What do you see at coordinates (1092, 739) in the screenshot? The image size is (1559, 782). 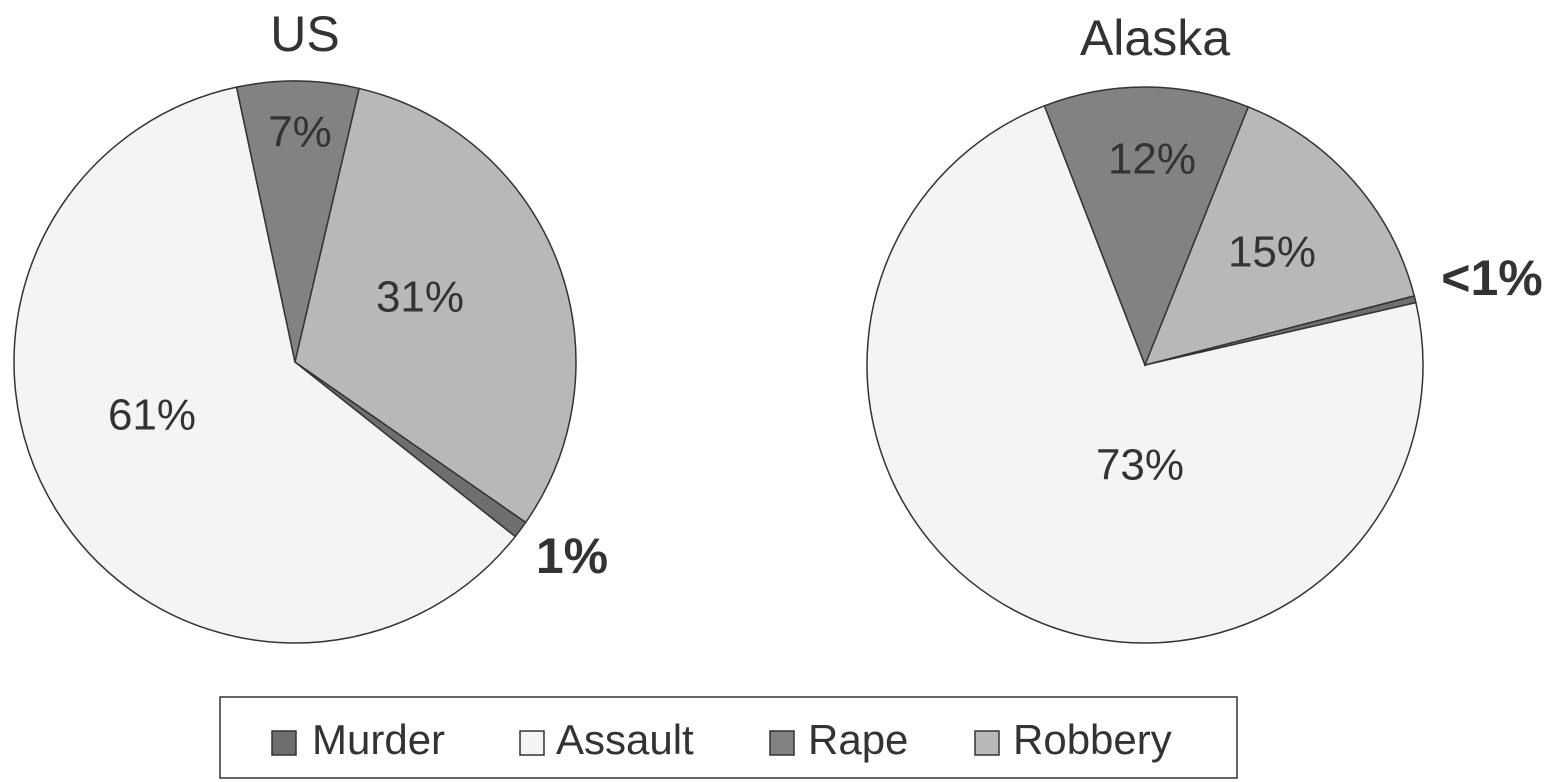 I see `legend-label: Robbery` at bounding box center [1092, 739].